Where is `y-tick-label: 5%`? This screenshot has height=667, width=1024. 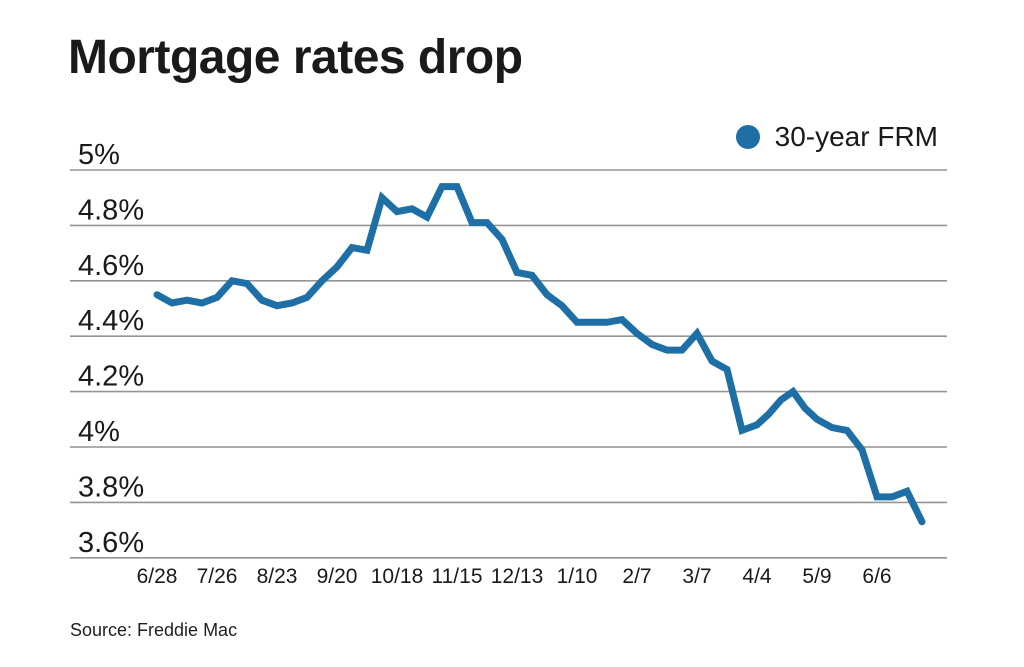 y-tick-label: 5% is located at coordinates (99, 155).